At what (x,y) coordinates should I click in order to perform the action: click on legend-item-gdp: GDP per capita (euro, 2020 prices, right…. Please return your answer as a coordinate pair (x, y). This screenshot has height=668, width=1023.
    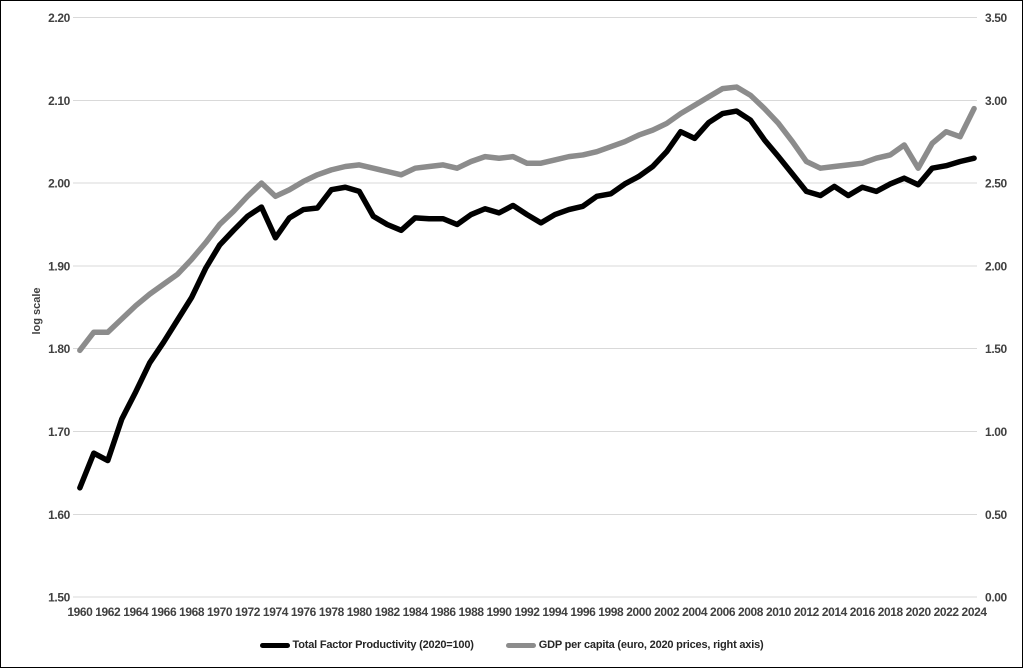
    Looking at the image, I should click on (634, 645).